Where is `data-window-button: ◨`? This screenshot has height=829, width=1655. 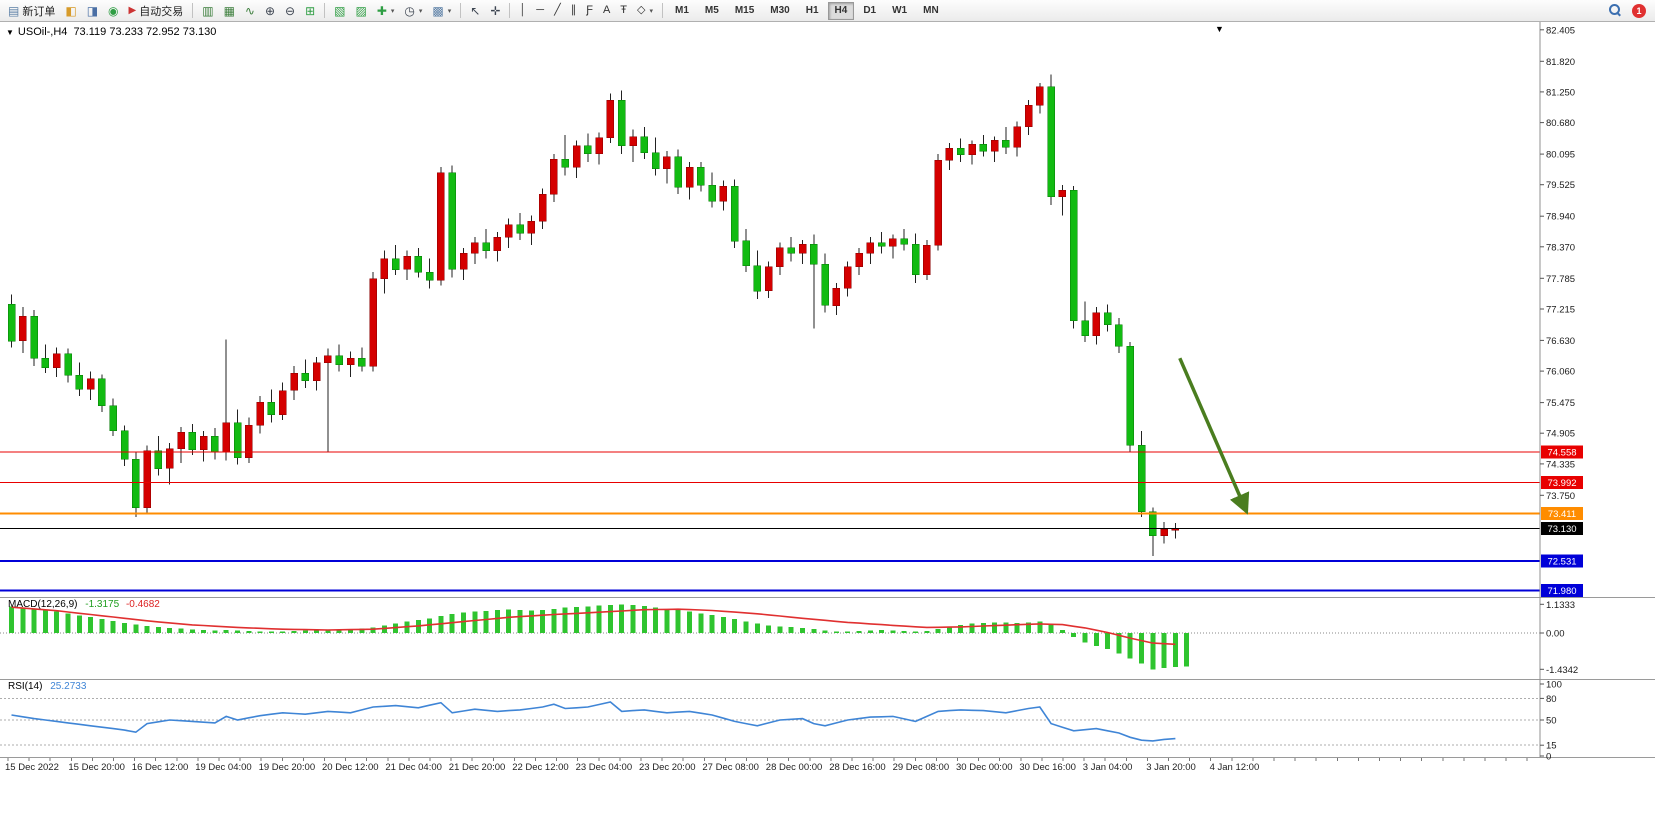 data-window-button: ◨ is located at coordinates (92, 10).